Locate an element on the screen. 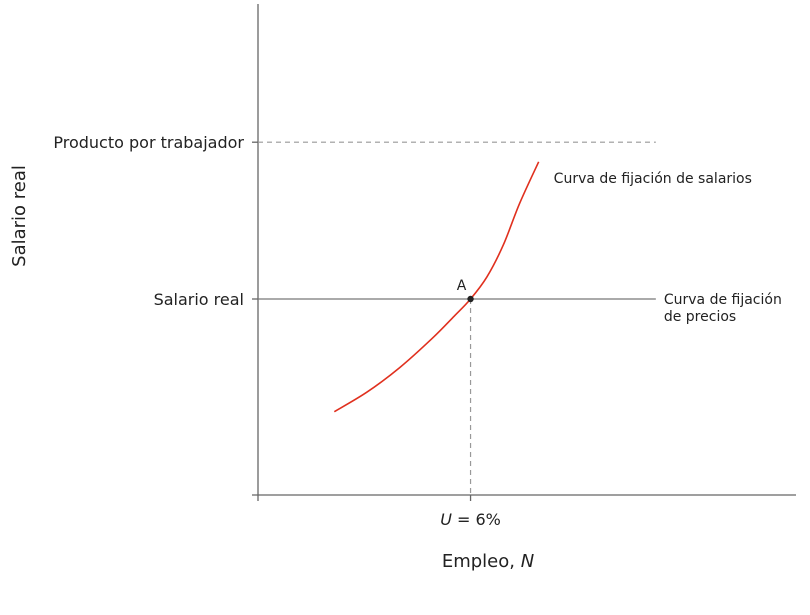 The height and width of the screenshot is (615, 810). price-curve-label-line1: Curva de fijación is located at coordinates (723, 300).